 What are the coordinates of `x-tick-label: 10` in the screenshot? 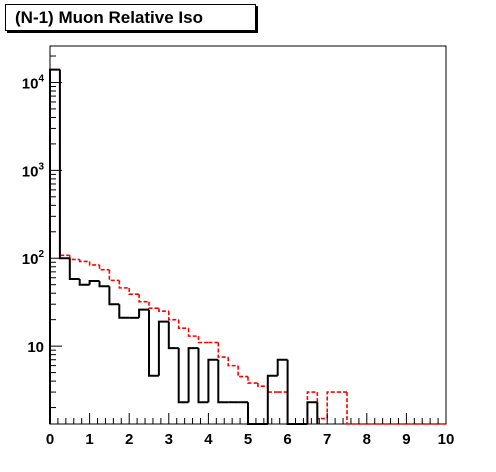 It's located at (446, 439).